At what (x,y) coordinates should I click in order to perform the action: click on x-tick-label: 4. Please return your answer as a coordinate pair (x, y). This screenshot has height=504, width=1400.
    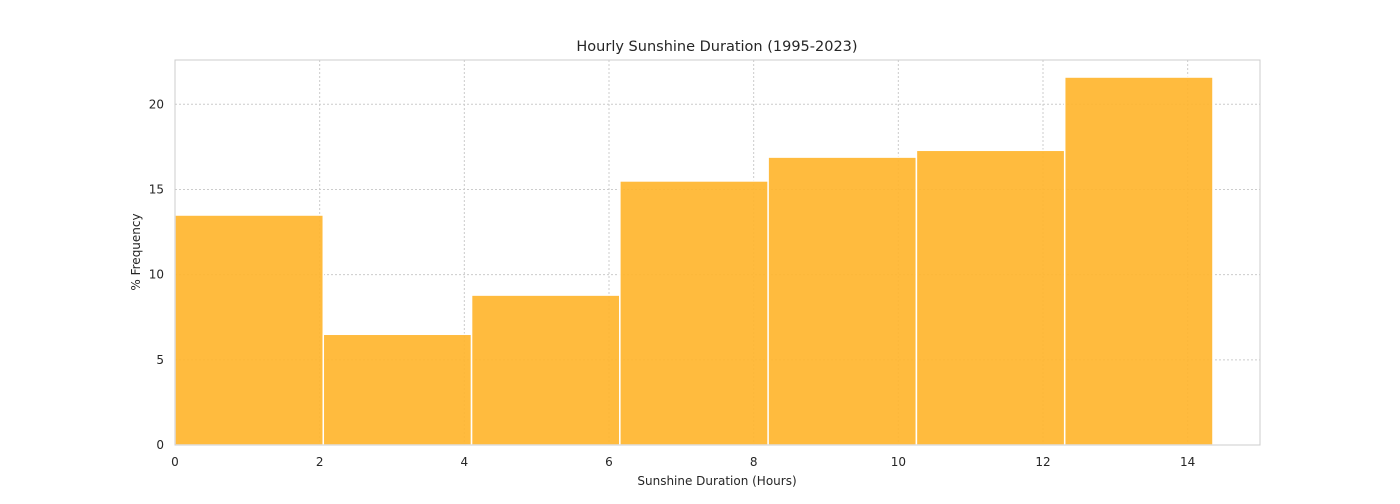
    Looking at the image, I should click on (465, 462).